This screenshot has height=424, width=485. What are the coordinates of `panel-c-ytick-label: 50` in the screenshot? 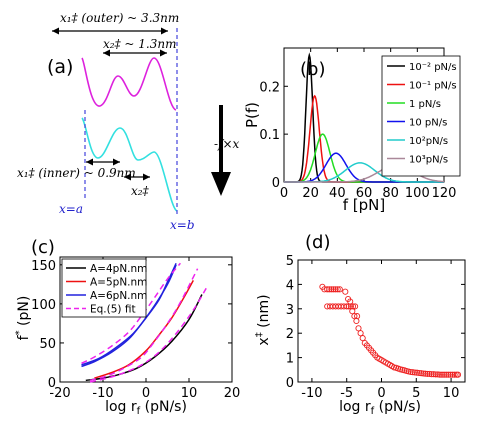 It's located at (47, 344).